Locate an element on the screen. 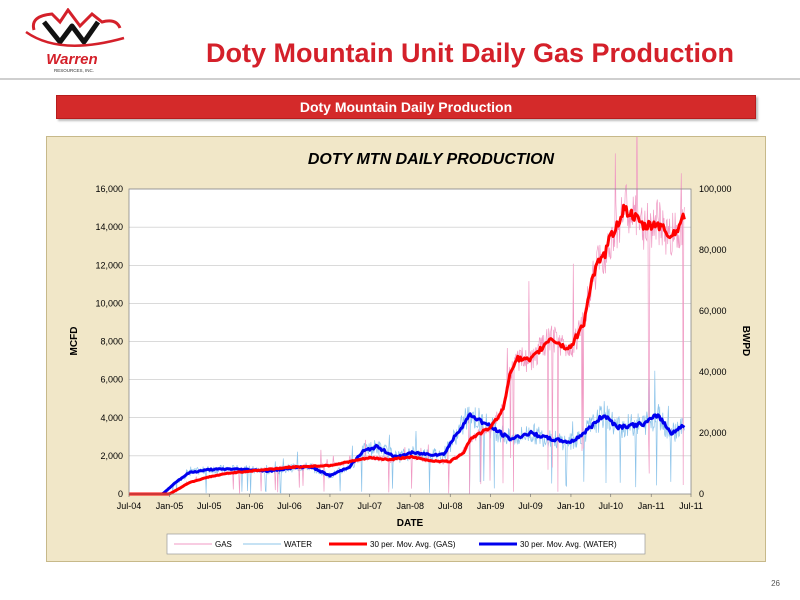  y-tick-label: 2,000 is located at coordinates (111, 456).